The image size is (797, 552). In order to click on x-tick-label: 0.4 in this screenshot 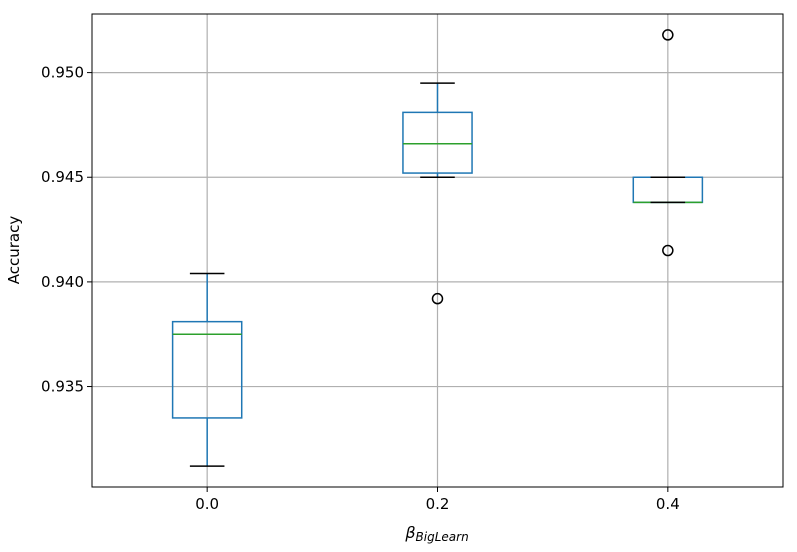, I will do `click(668, 504)`.